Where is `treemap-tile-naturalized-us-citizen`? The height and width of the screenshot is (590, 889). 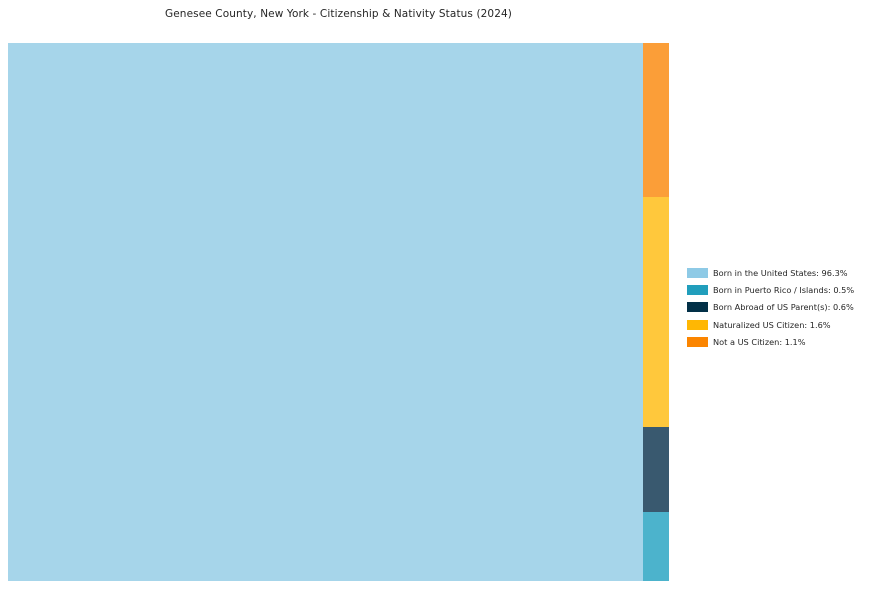
treemap-tile-naturalized-us-citizen is located at coordinates (656, 312).